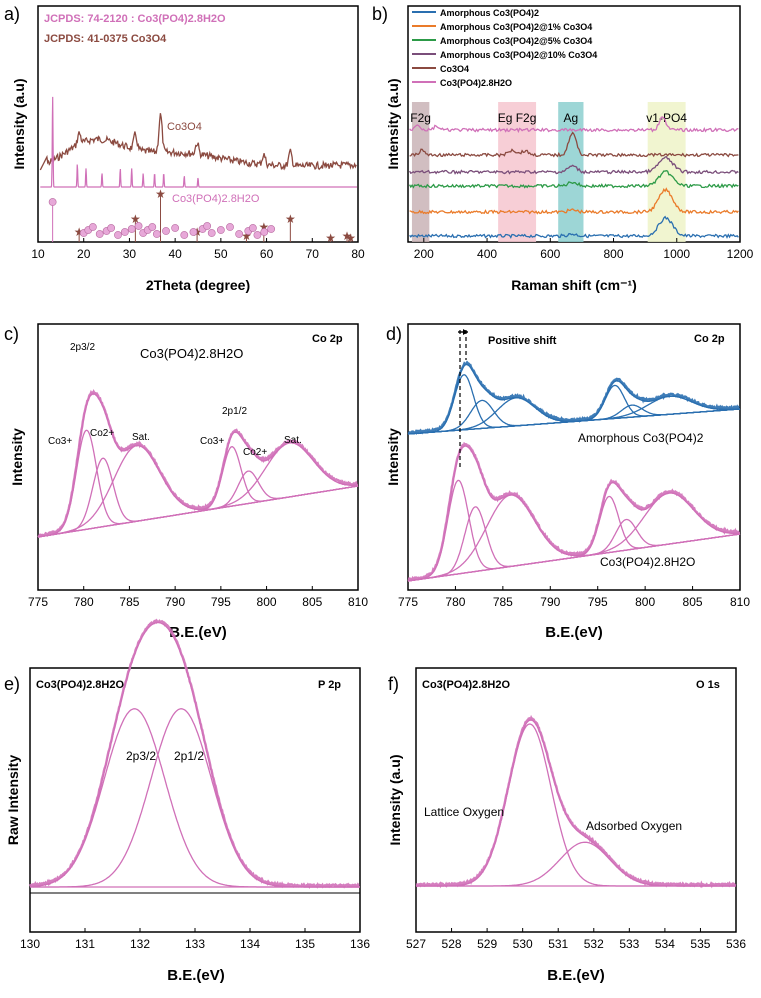 The height and width of the screenshot is (998, 761). Describe the element at coordinates (647, 562) in the screenshot. I see `panel-d-label-crystal: Co3(PO4)2.8H2O` at that location.